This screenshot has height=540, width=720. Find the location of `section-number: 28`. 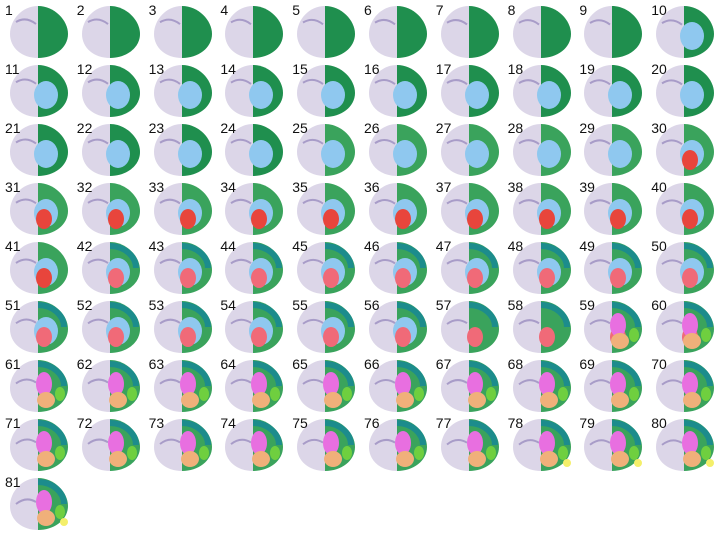

section-number: 28 is located at coordinates (515, 128).